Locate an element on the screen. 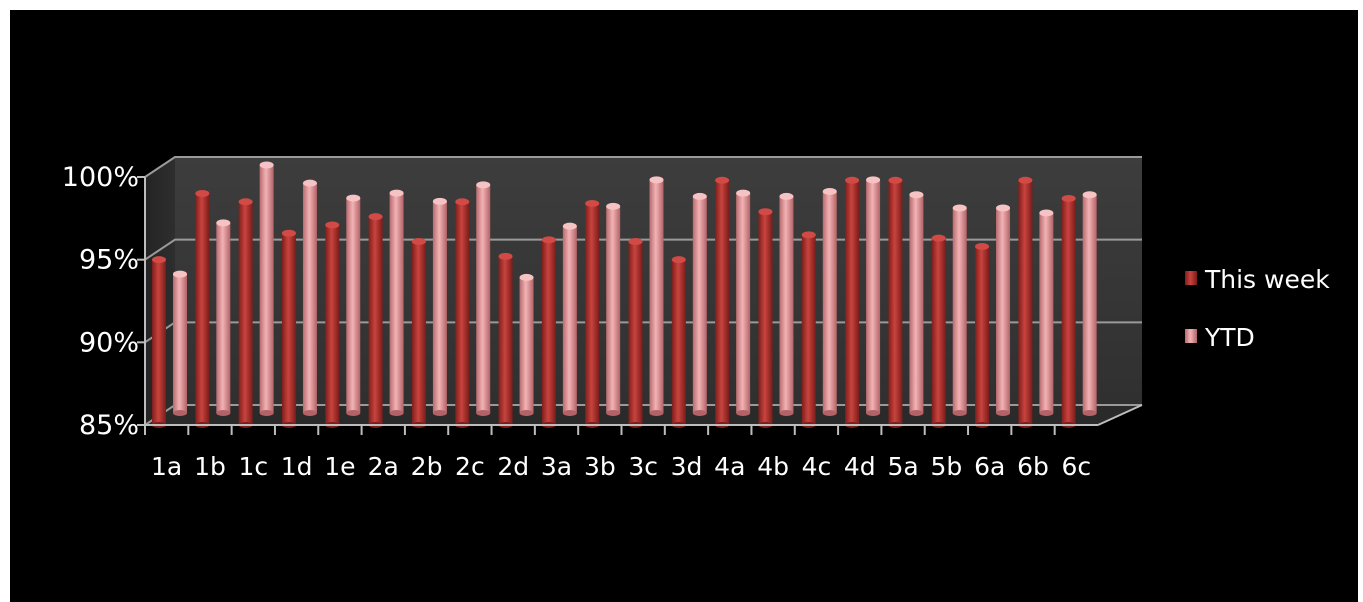 The width and height of the screenshot is (1363, 602). x-tick-label: 2d is located at coordinates (513, 466).